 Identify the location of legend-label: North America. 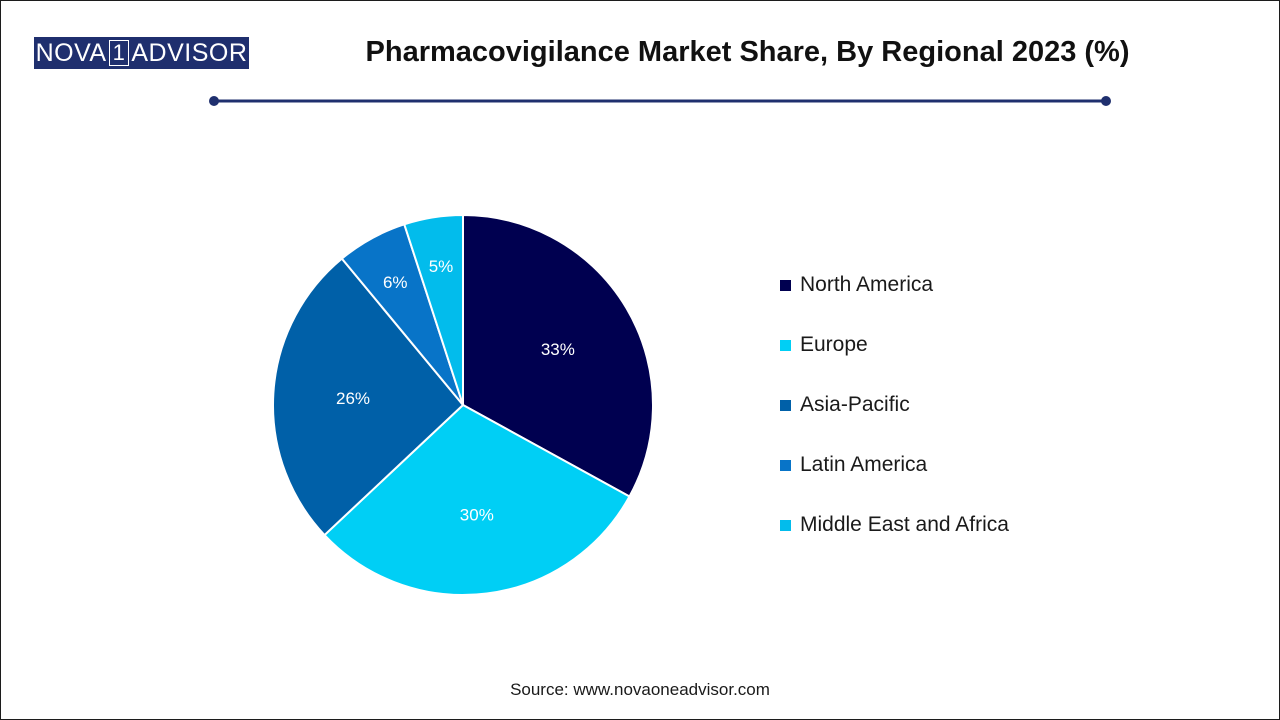
(867, 284).